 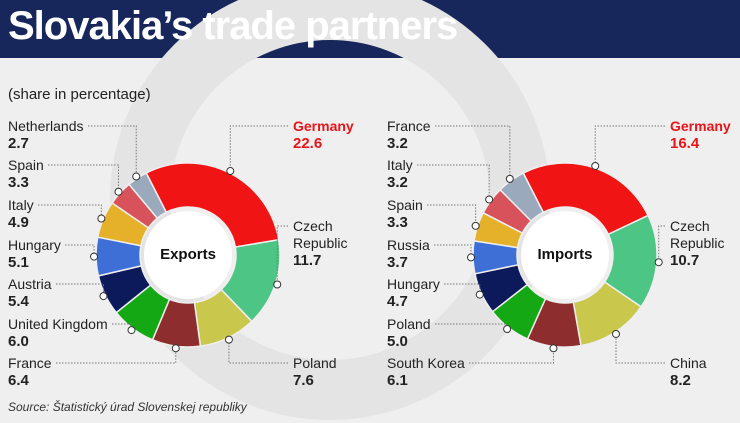 I want to click on slice-label: Hungary 4.7, so click(x=413, y=293).